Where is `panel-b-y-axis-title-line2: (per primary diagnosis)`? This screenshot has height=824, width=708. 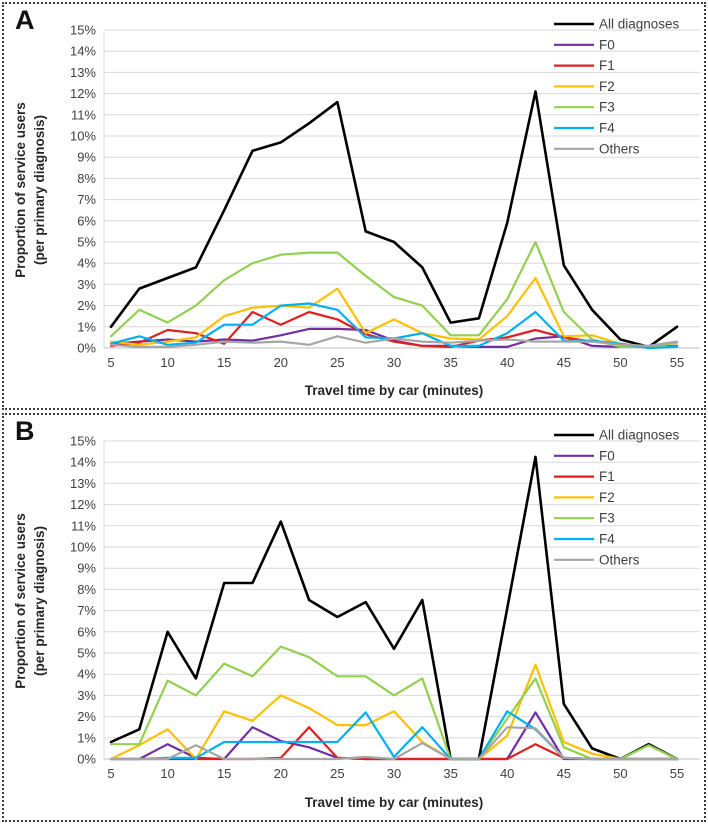 panel-b-y-axis-title-line2: (per primary diagnosis) is located at coordinates (39, 601).